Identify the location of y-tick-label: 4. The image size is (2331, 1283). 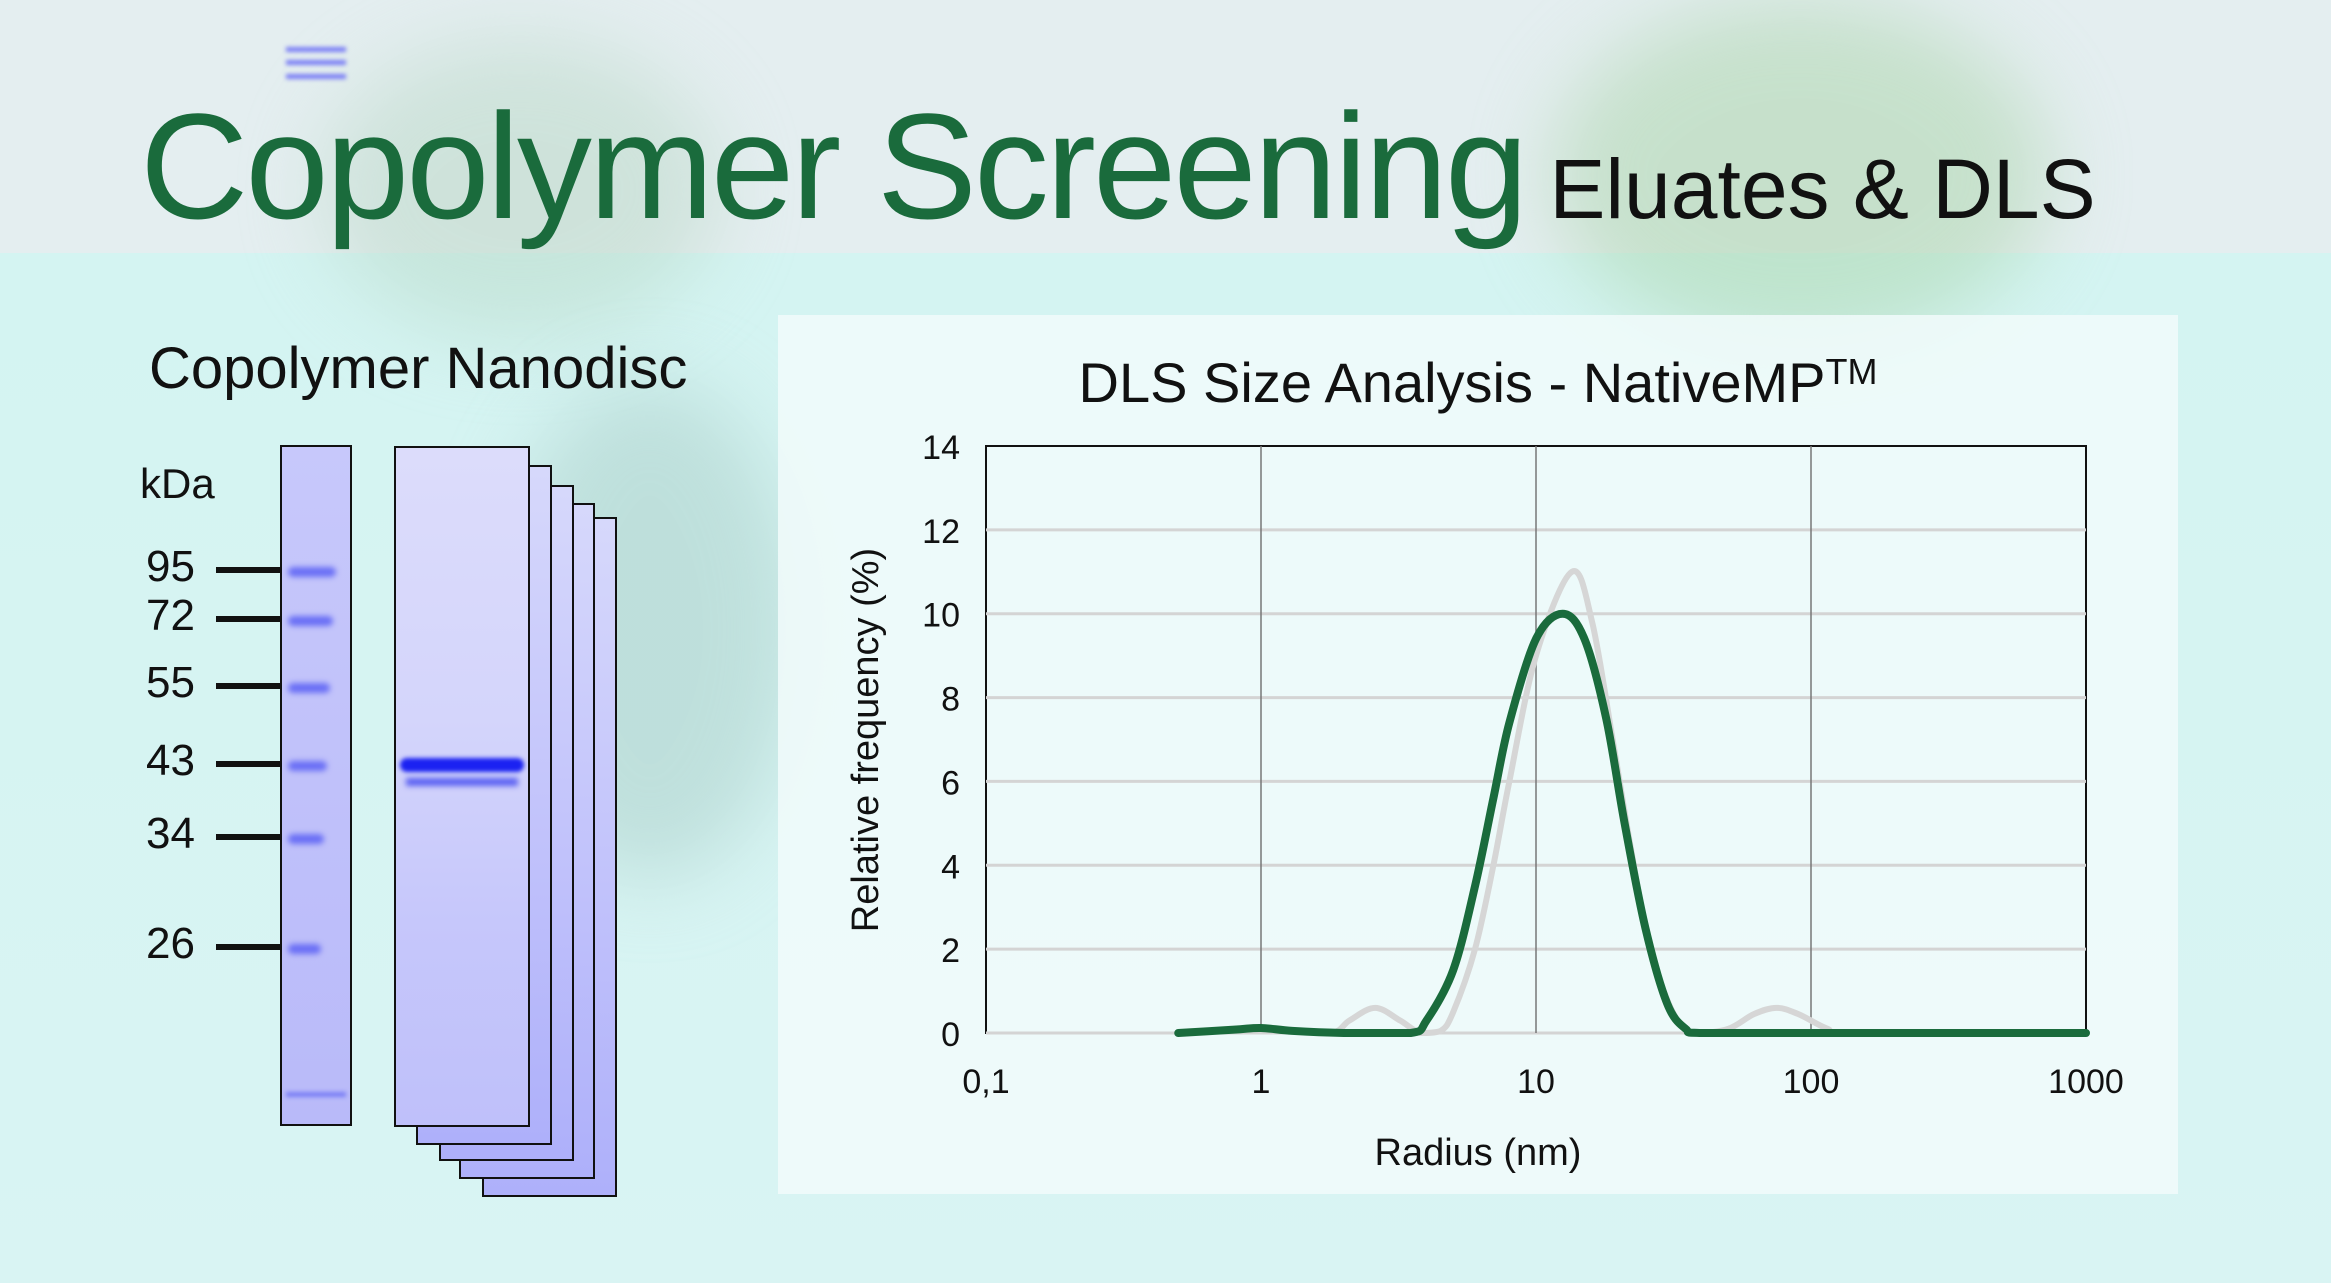
(950, 867).